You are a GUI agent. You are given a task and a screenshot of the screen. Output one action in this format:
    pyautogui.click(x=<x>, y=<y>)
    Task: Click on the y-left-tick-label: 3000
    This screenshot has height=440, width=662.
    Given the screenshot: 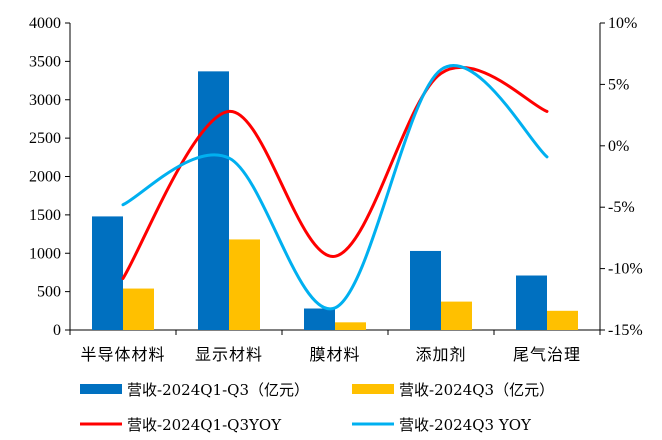 What is the action you would take?
    pyautogui.click(x=45, y=100)
    